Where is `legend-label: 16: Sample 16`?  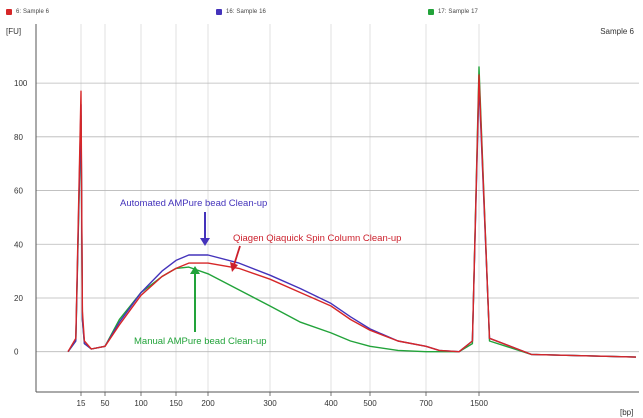 legend-label: 16: Sample 16 is located at coordinates (246, 12).